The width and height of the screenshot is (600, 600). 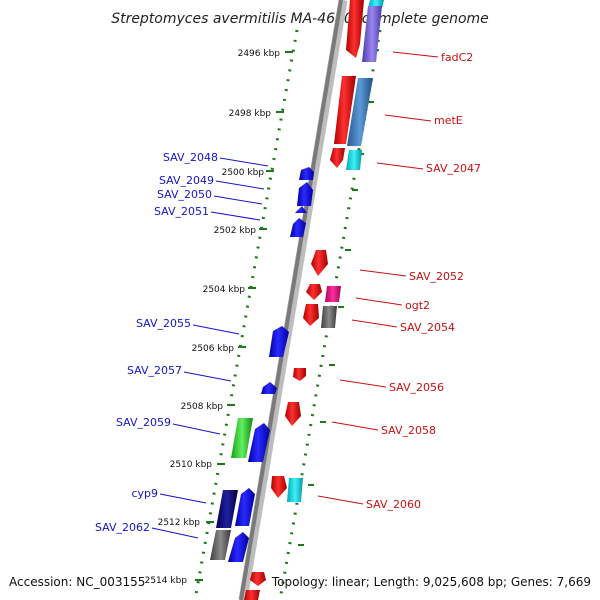 I want to click on gene-cyp9-partner, so click(x=245, y=507).